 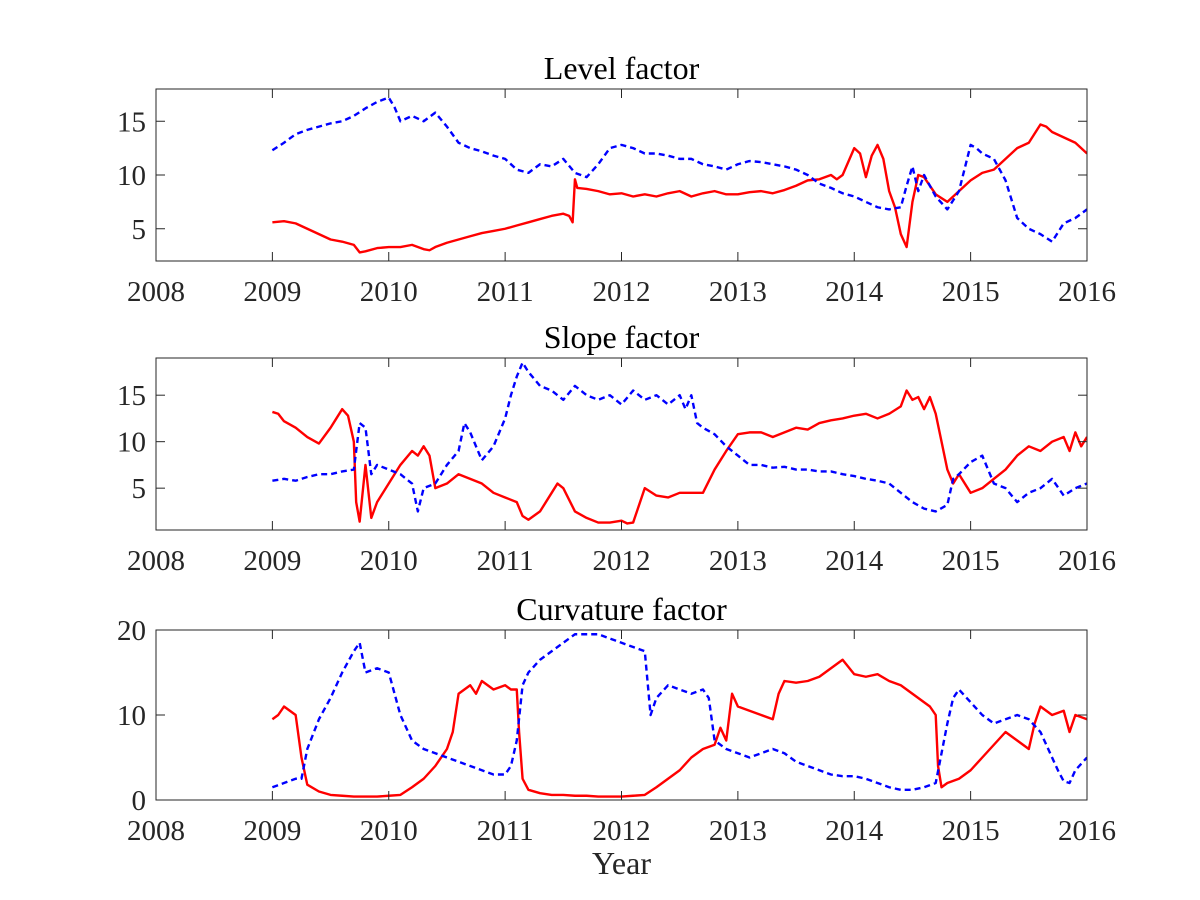 I want to click on curvature-y-tick-label: 0, so click(x=139, y=801).